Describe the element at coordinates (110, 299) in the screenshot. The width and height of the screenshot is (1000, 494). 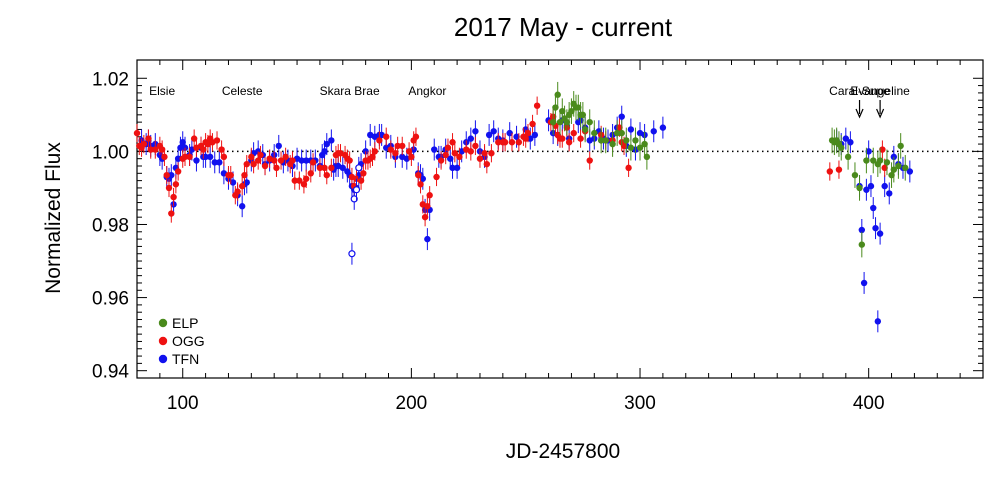
I see `y-tick-label: 0.96` at that location.